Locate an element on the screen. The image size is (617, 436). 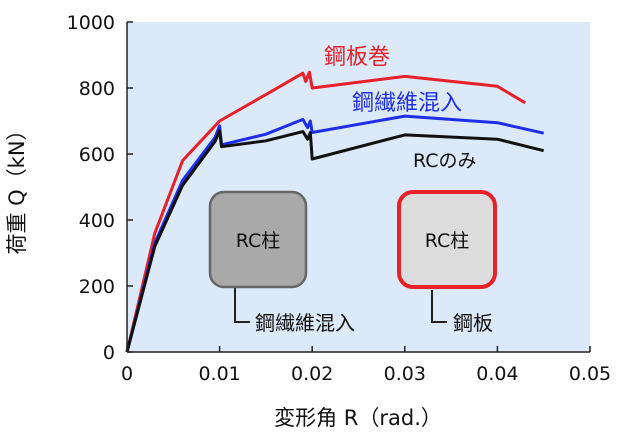
y-tick-label: 600 is located at coordinates (97, 155).